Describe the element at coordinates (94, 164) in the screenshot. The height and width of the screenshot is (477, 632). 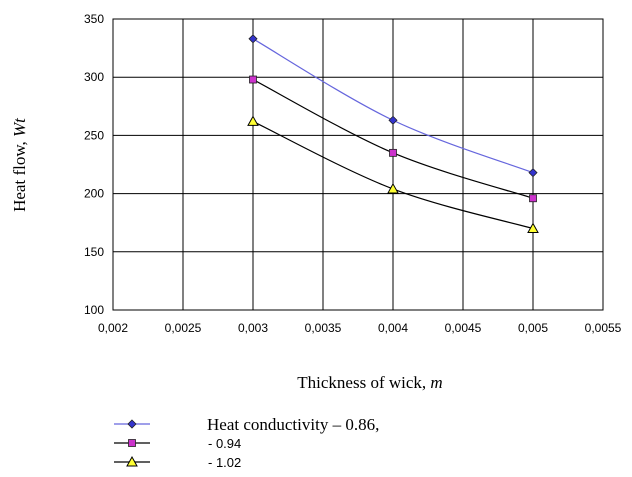
I see `y-tick-labels: 100 150 200 250 300 350` at that location.